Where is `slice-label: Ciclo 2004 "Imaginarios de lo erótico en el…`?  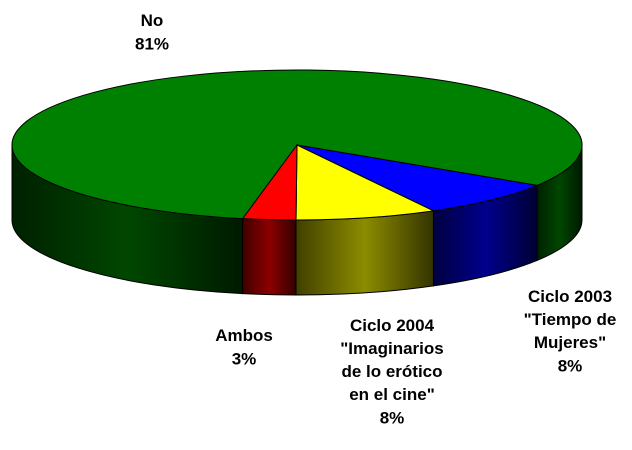
slice-label: Ciclo 2004 "Imaginarios de lo erótico en el… is located at coordinates (391, 360).